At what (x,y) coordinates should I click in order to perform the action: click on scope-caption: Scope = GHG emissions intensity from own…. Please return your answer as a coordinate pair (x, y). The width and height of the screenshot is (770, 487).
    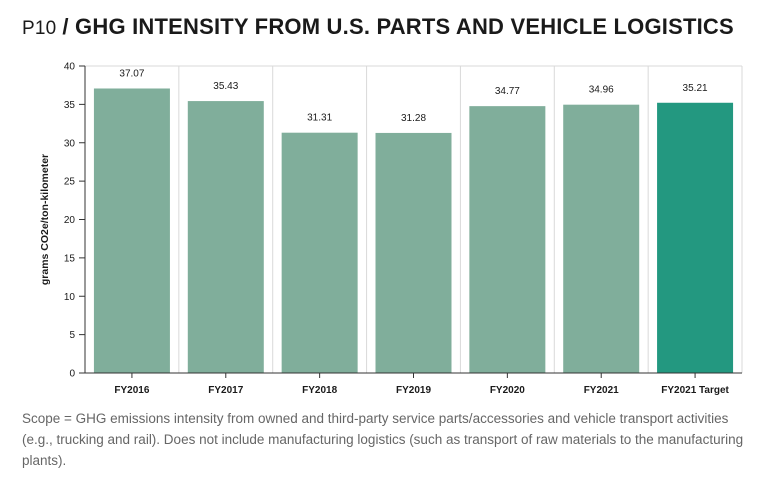
    Looking at the image, I should click on (383, 439).